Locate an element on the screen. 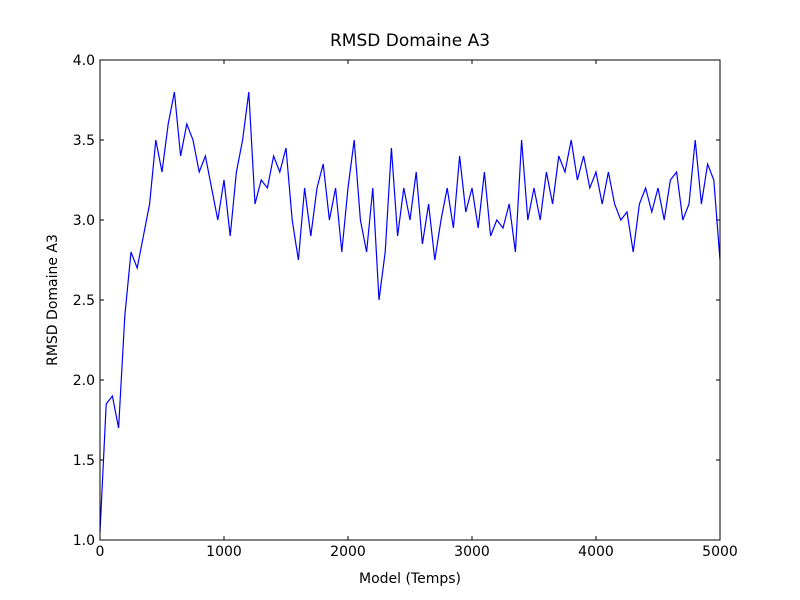 The width and height of the screenshot is (800, 600). y-tick-label: 3.5 is located at coordinates (84, 141).